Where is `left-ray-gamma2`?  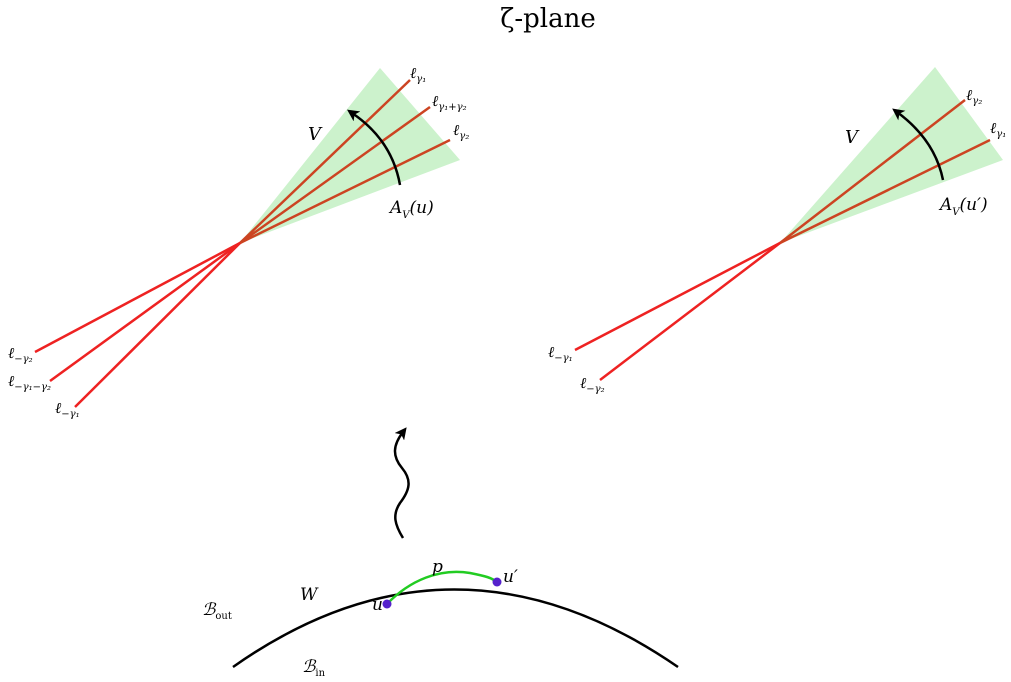 left-ray-gamma2 is located at coordinates (345, 191).